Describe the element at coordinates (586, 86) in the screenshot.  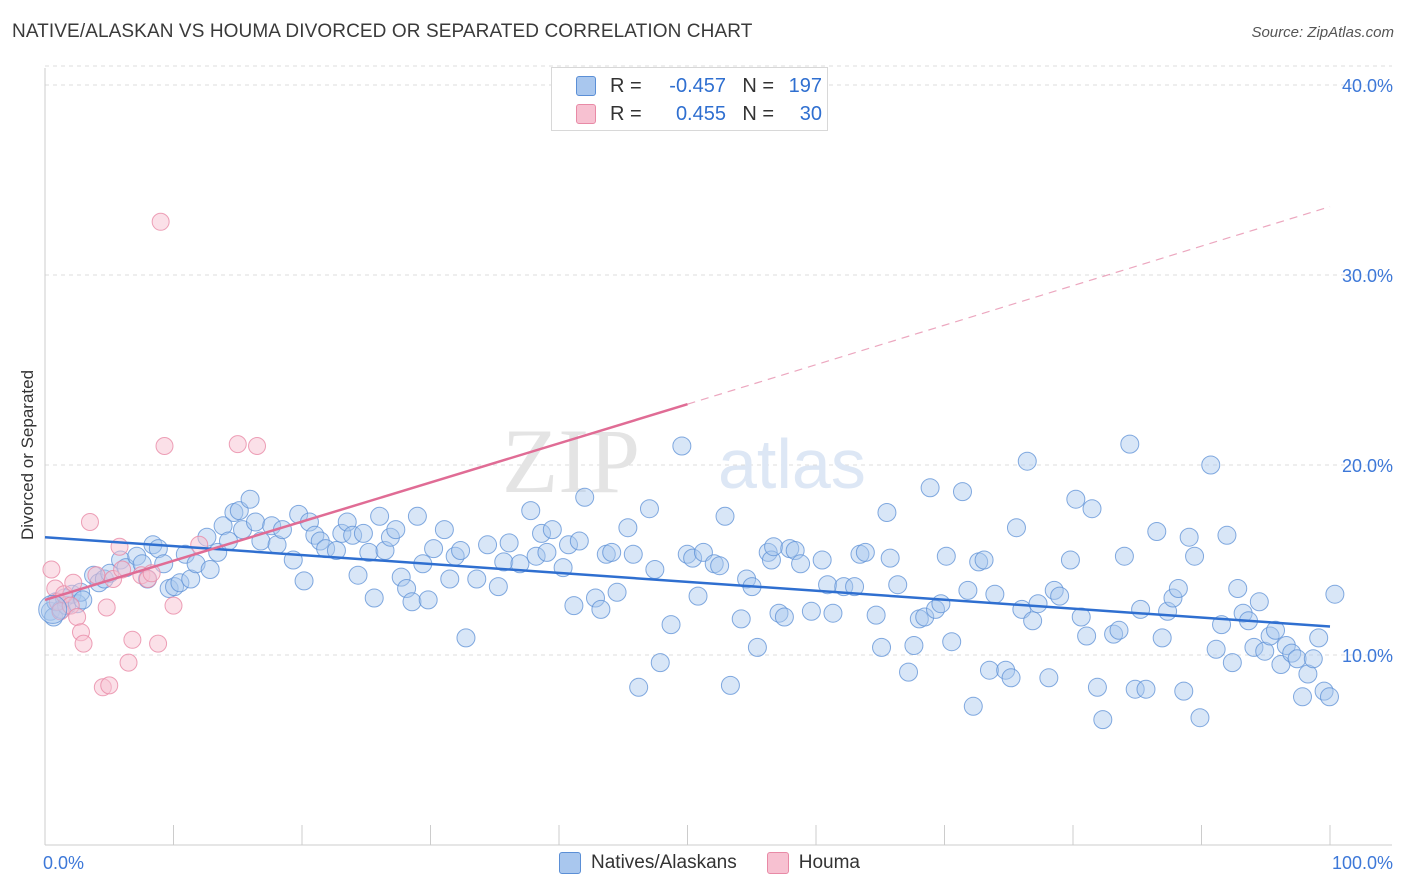
I see `legend-swatch-natives` at that location.